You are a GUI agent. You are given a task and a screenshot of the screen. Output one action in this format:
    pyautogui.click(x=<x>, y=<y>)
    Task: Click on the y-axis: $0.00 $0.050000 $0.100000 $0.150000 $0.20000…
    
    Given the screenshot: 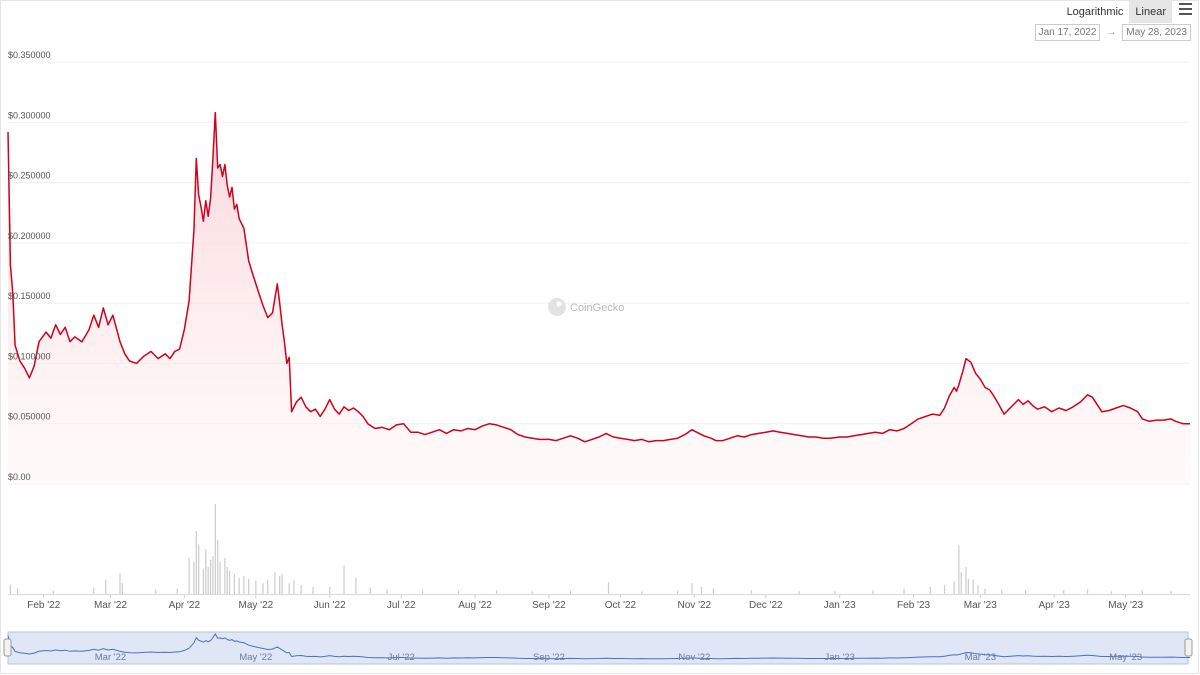 What is the action you would take?
    pyautogui.click(x=29, y=266)
    